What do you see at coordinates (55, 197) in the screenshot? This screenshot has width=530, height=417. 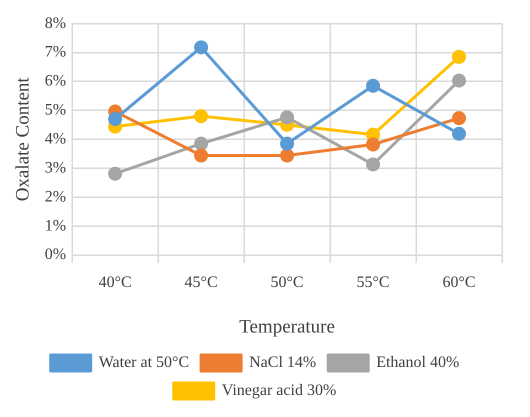 I see `y-tick-label: 2%` at bounding box center [55, 197].